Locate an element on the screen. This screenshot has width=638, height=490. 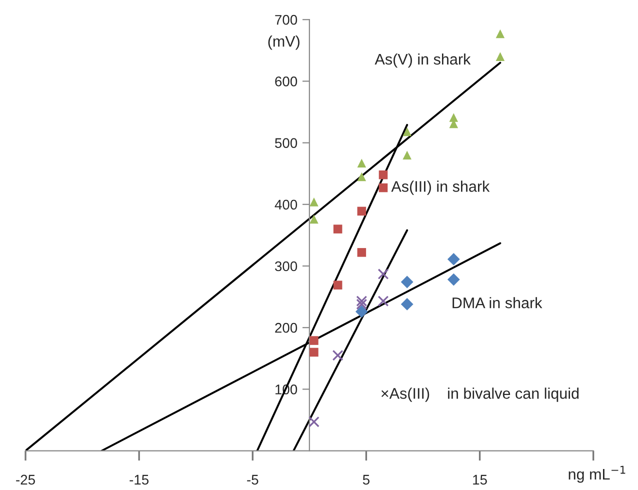
y-axis-title: (mV) is located at coordinates (284, 43).